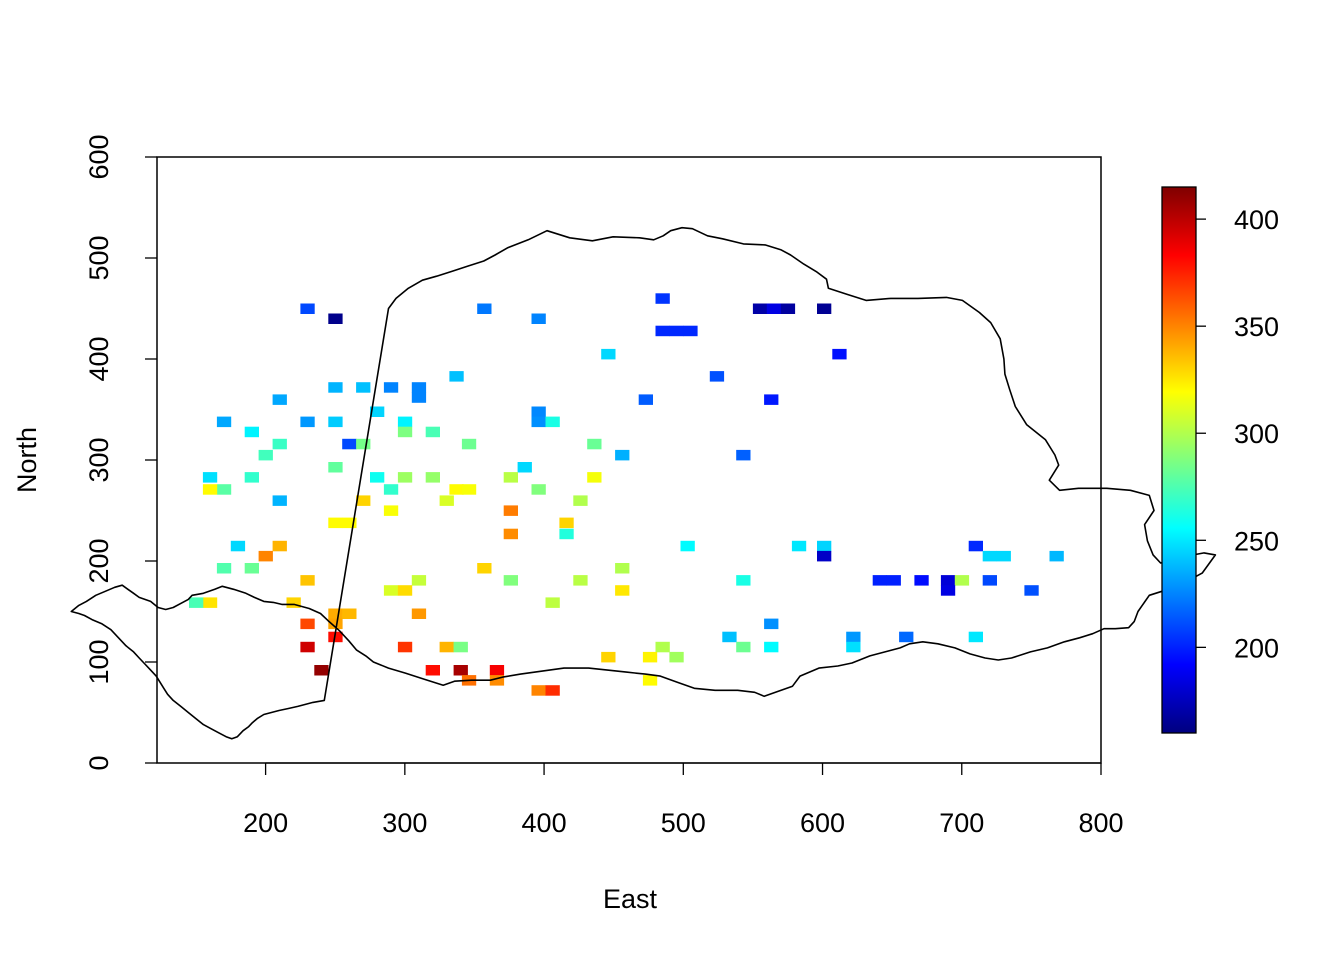 The height and width of the screenshot is (960, 1344). Describe the element at coordinates (120, 452) in the screenshot. I see `y-axis: 0 100 200 300 400 500 600` at that location.